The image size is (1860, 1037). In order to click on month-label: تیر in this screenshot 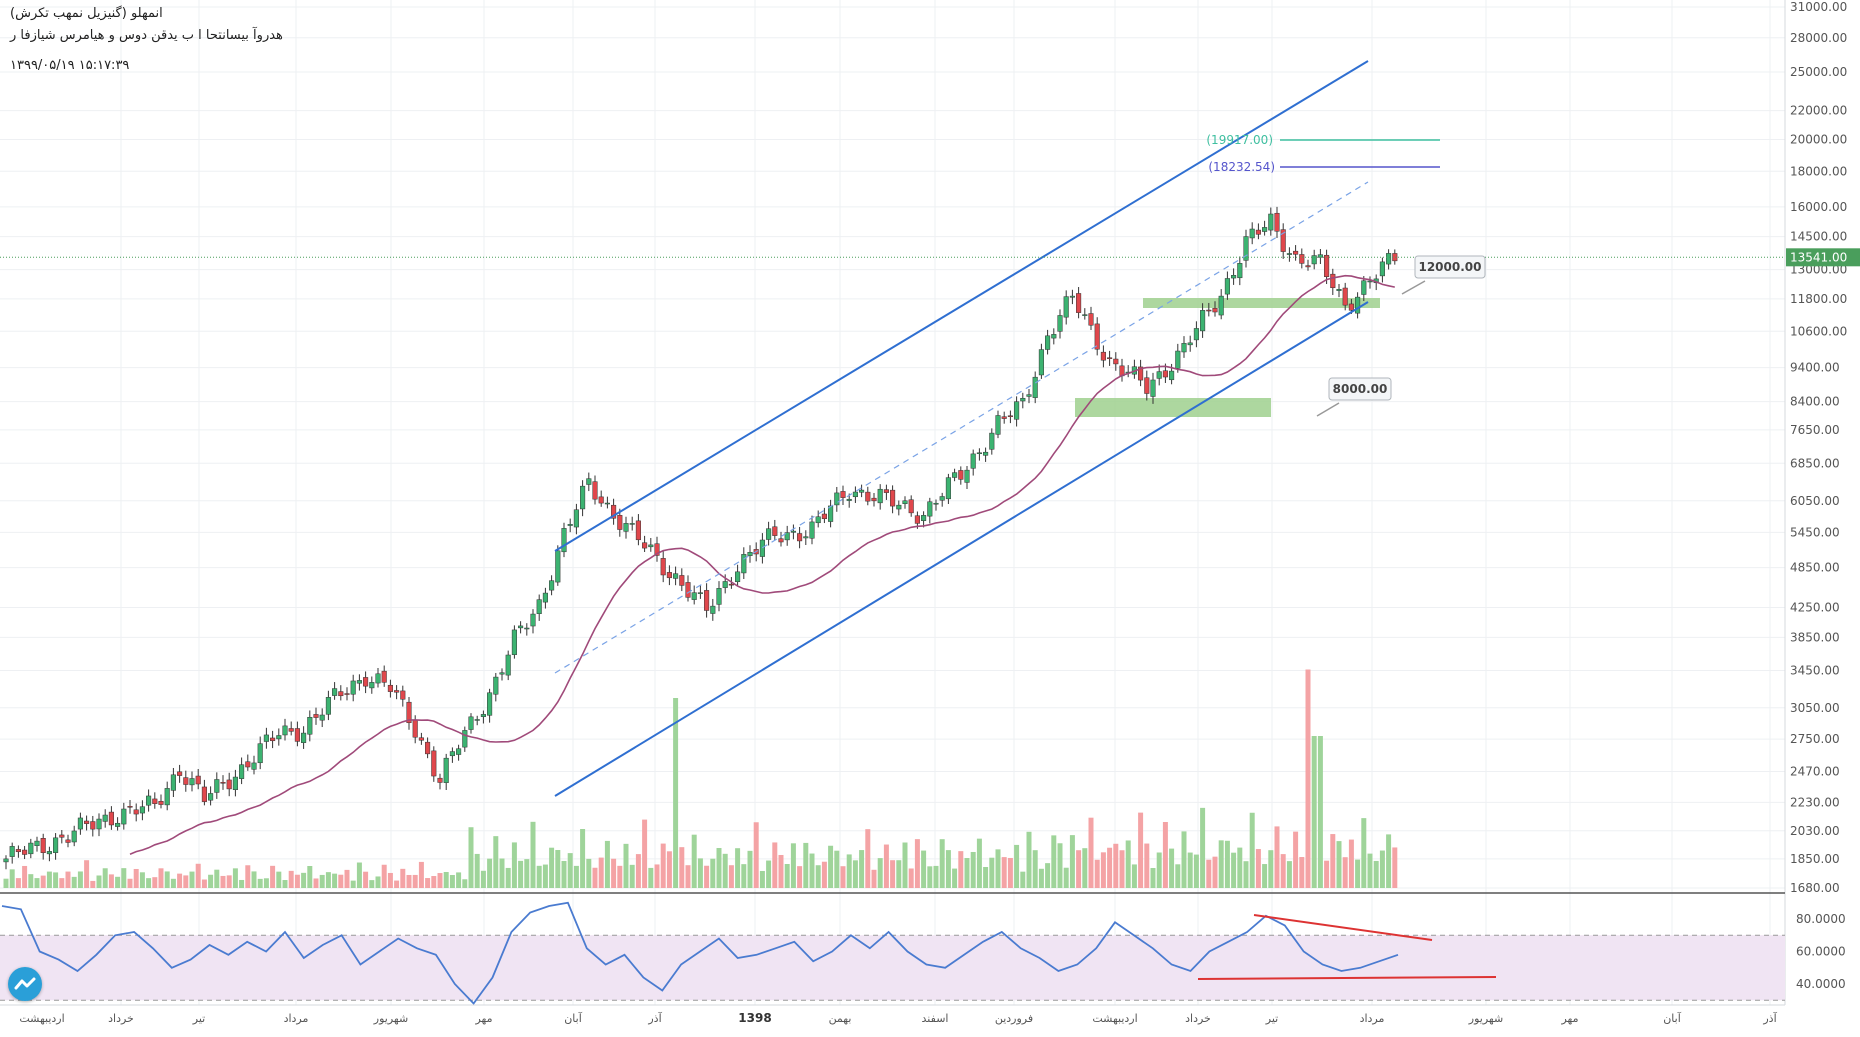, I will do `click(1271, 1018)`.